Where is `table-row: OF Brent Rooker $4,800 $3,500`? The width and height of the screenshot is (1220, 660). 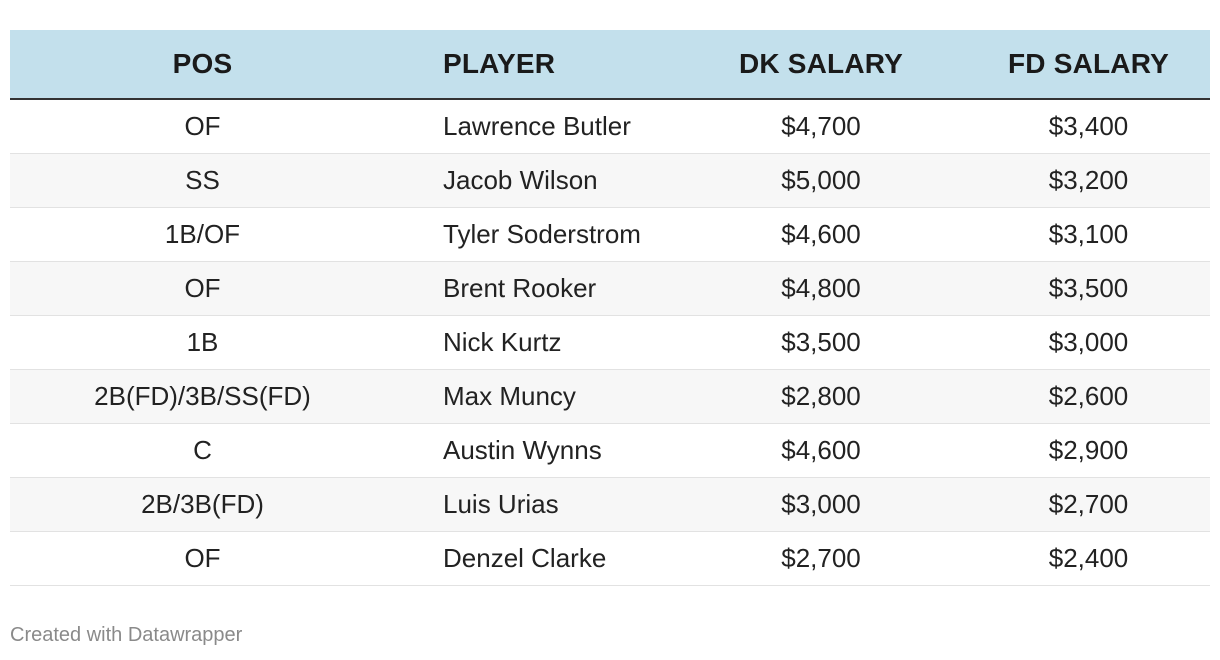 table-row: OF Brent Rooker $4,800 $3,500 is located at coordinates (610, 288).